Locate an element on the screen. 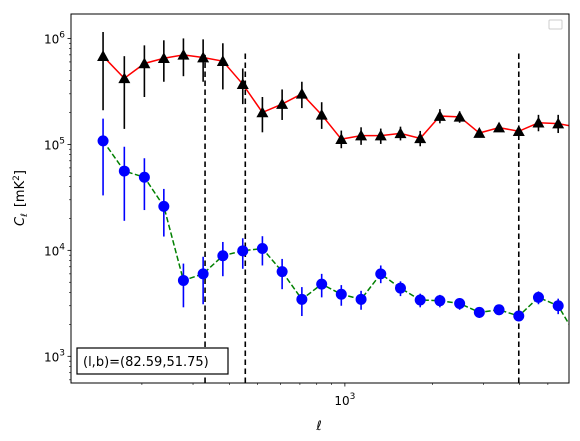 The width and height of the screenshot is (580, 441). legend-box is located at coordinates (555, 24).